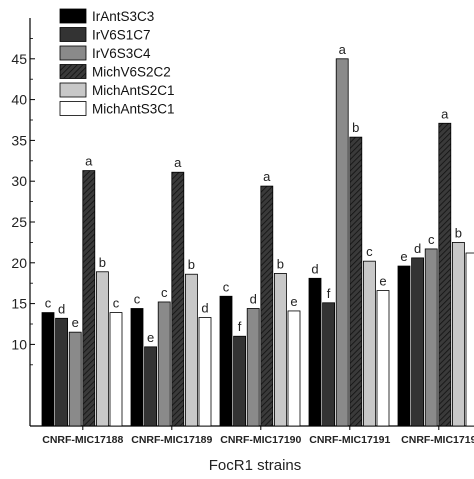  Describe the element at coordinates (19, 222) in the screenshot. I see `y-tick-label: 25` at that location.